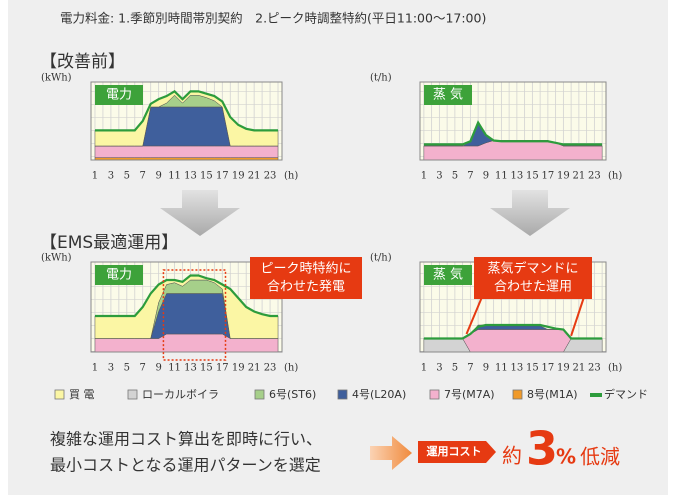 Image resolution: width=676 pixels, height=495 pixels. Describe the element at coordinates (600, 457) in the screenshot. I see `result-suffix: 低減` at that location.